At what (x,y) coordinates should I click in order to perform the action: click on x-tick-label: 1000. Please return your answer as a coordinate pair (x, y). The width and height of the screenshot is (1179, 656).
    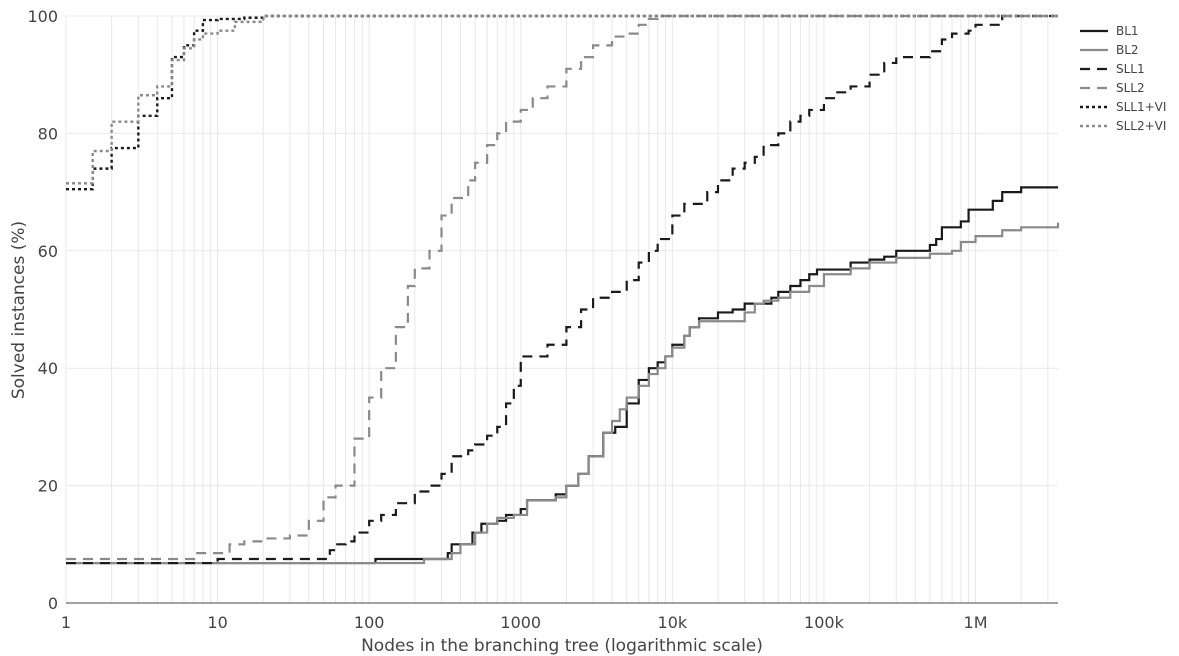
    Looking at the image, I should click on (520, 622).